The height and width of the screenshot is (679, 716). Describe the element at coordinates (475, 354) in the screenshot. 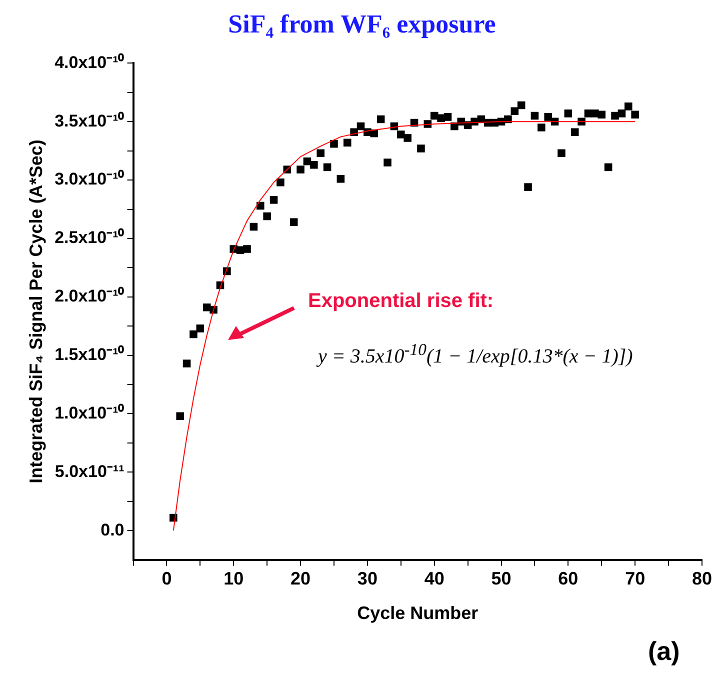

I see `annotation: y = 3.5x10$^{-10}$(1 − 1/exp[0.13*(x − 1)])` at that location.